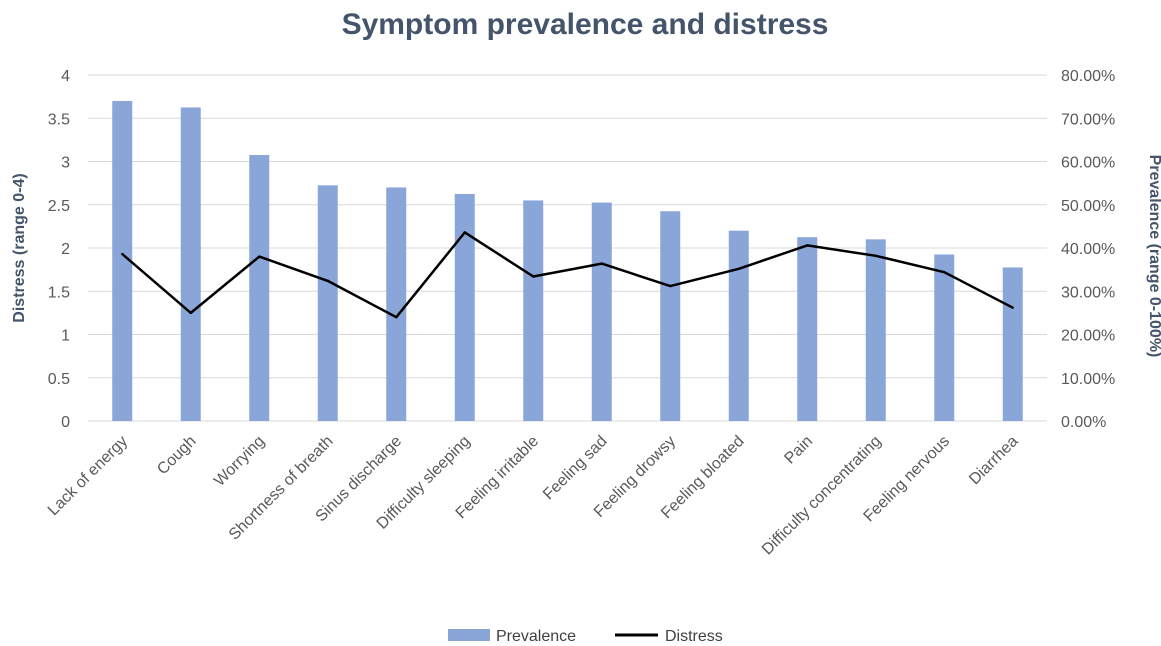 The height and width of the screenshot is (646, 1161). I want to click on left-axis-tick-label: 2, so click(65, 249).